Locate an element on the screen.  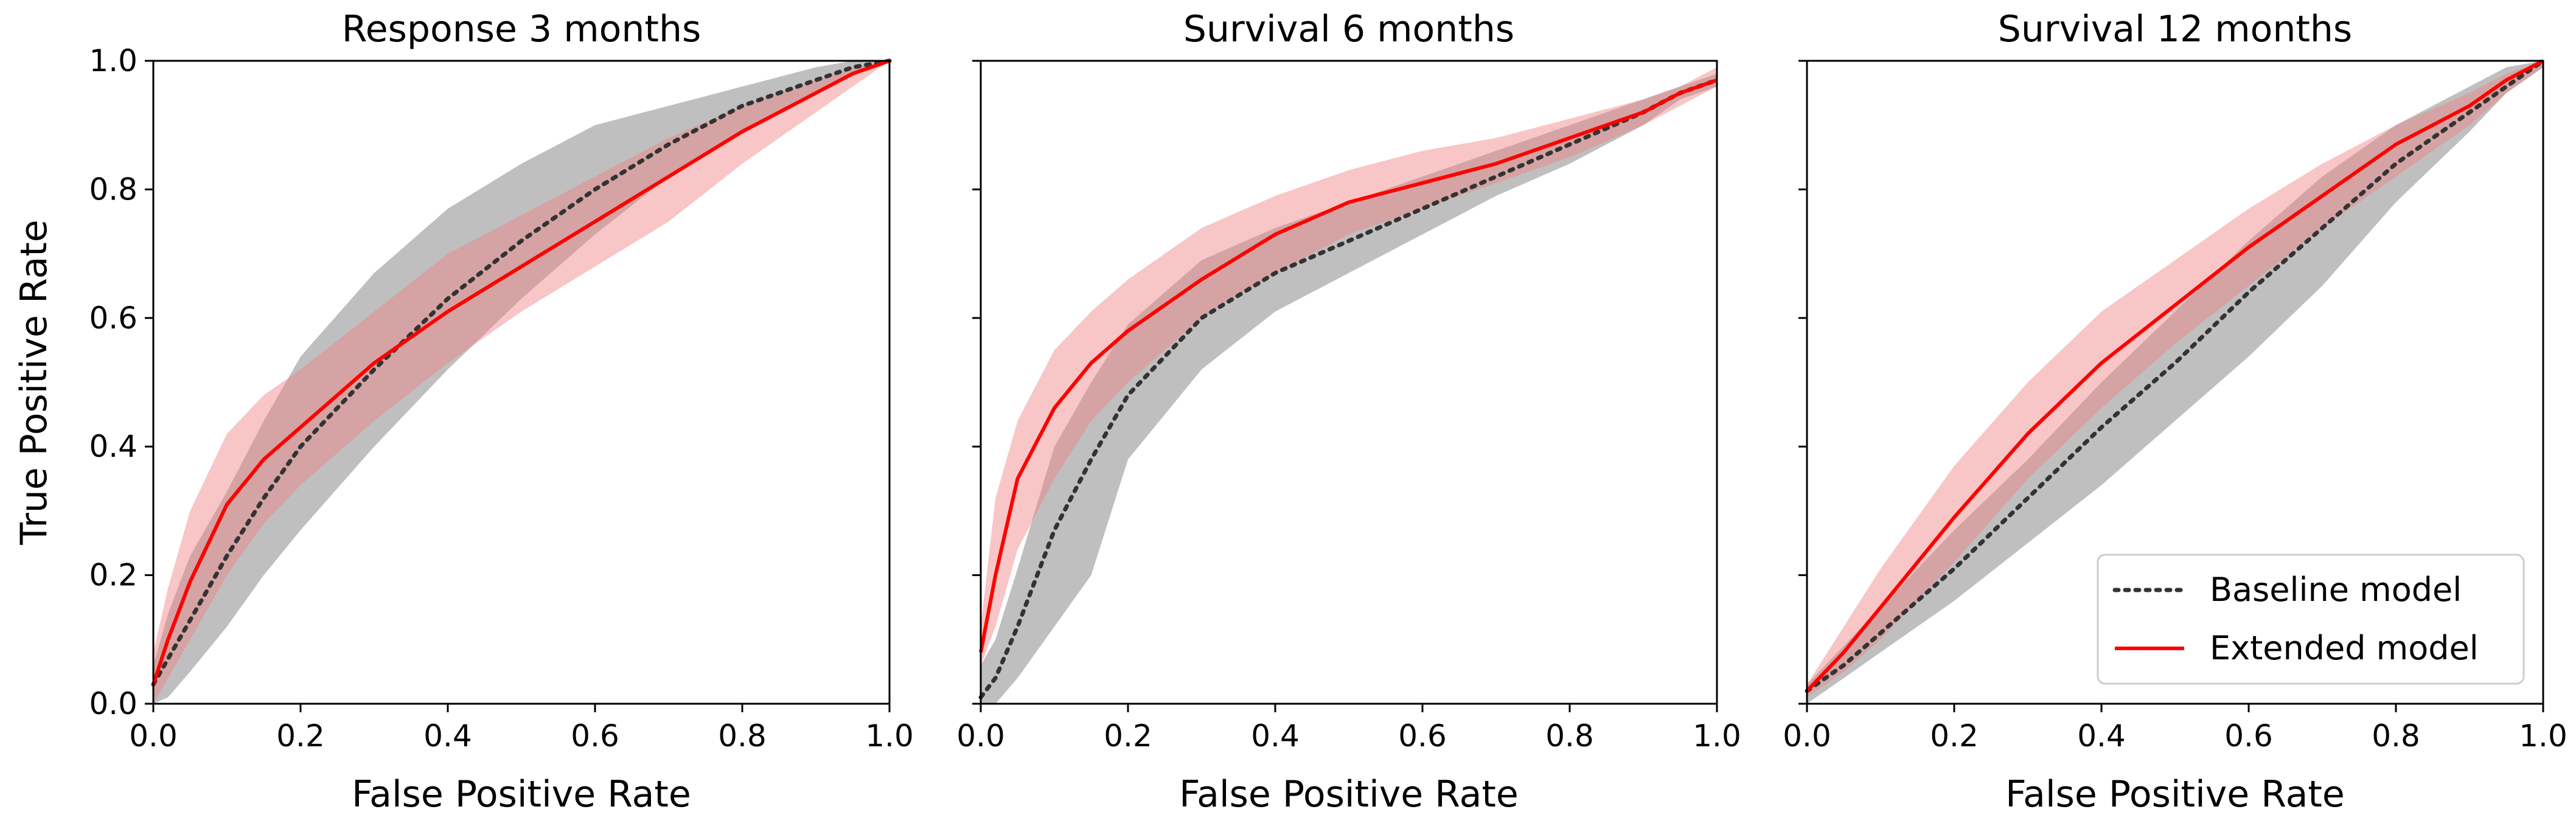
y-tick-label: 0.4 is located at coordinates (113, 446).